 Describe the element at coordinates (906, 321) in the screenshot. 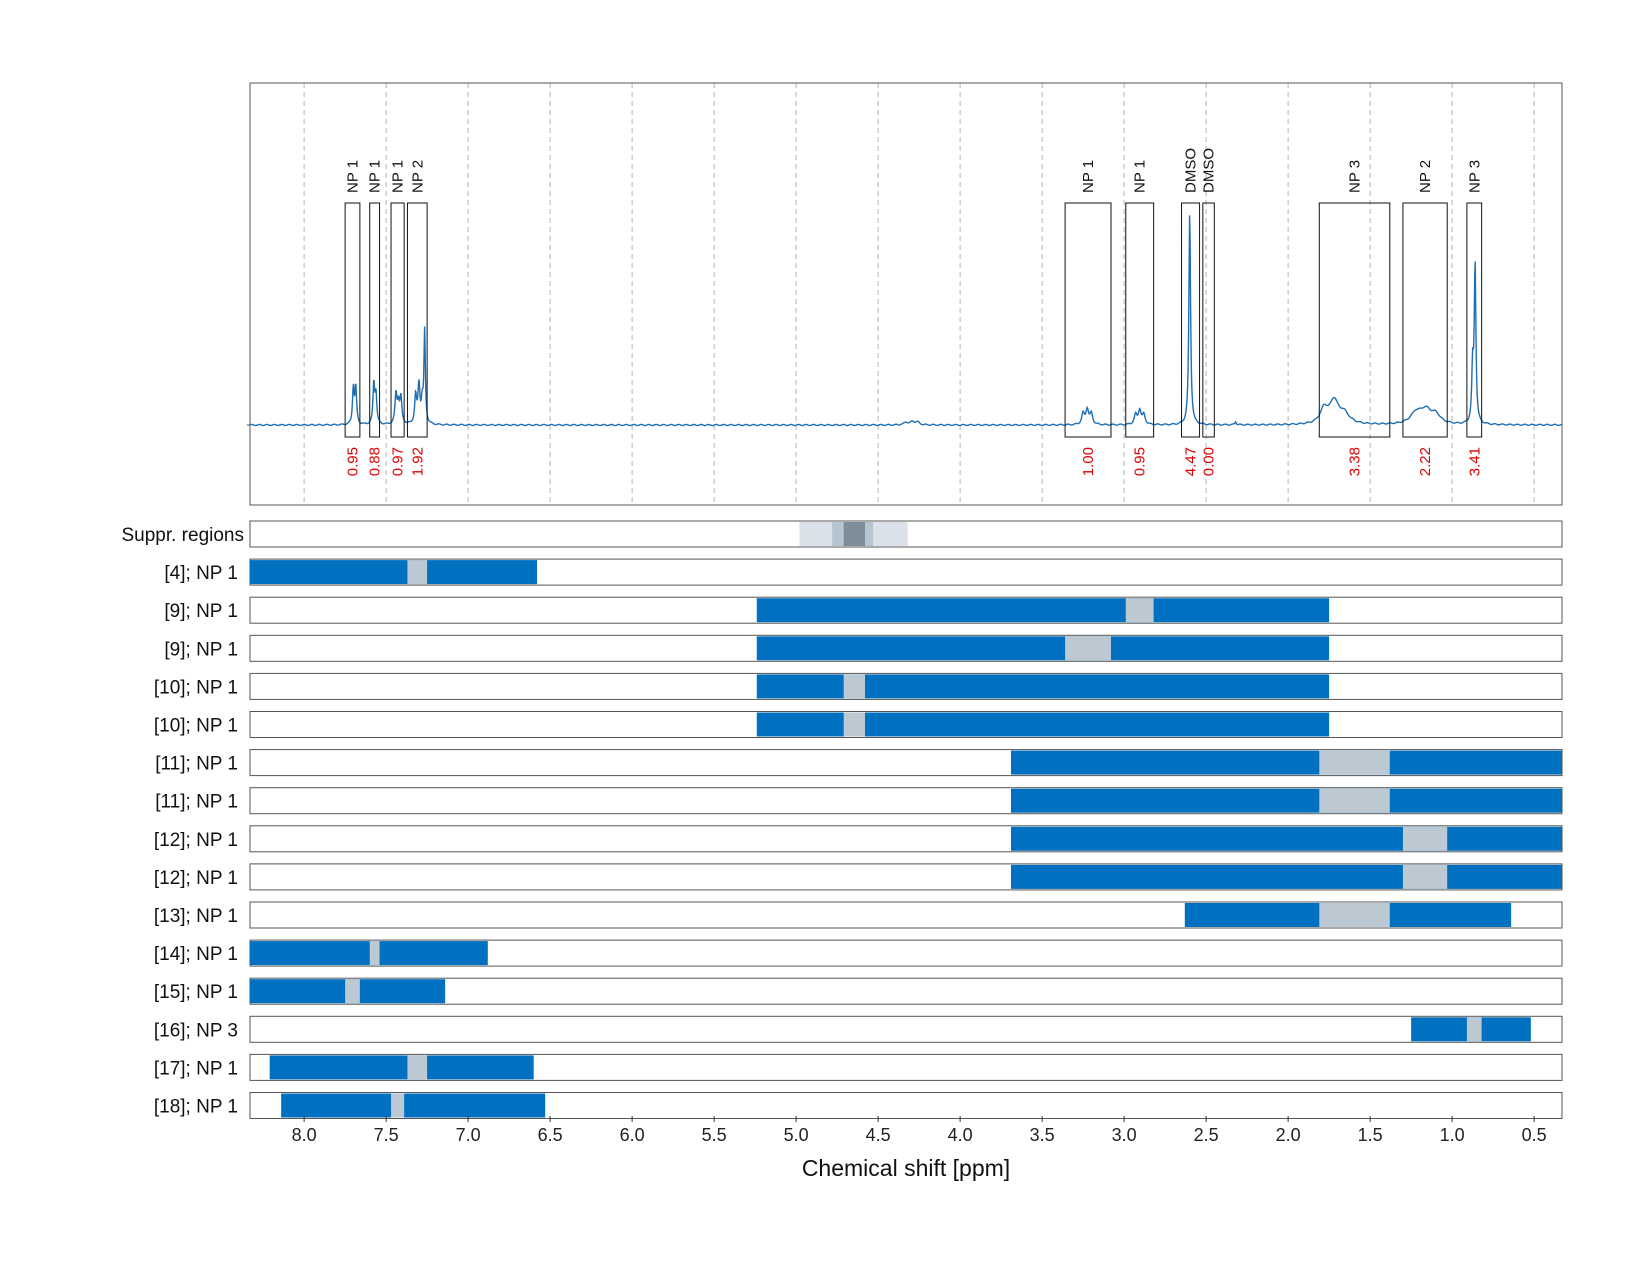

I see `spectrum-trace` at that location.